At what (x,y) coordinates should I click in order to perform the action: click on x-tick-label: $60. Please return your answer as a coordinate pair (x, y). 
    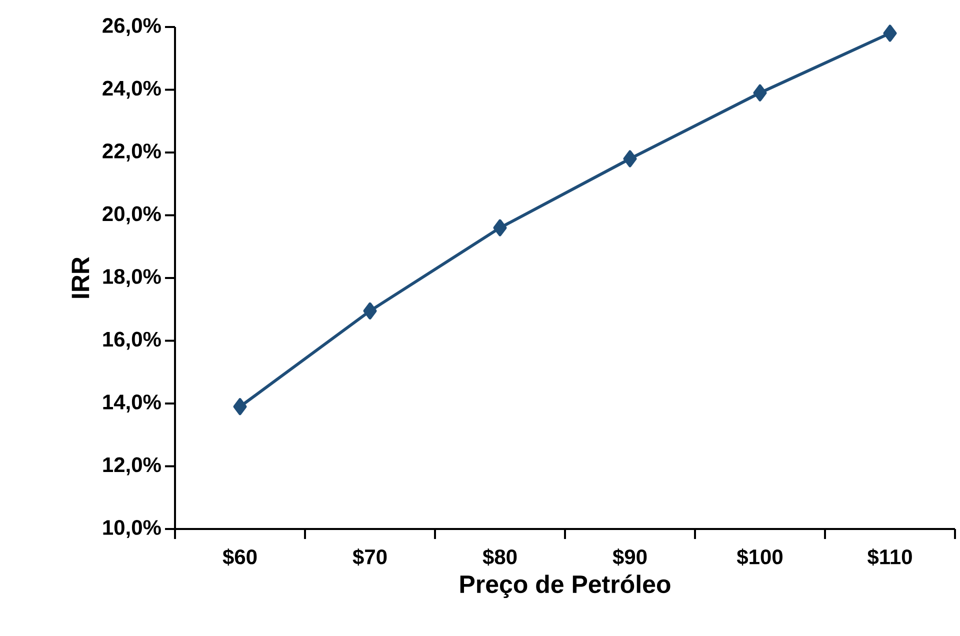
    Looking at the image, I should click on (239, 557).